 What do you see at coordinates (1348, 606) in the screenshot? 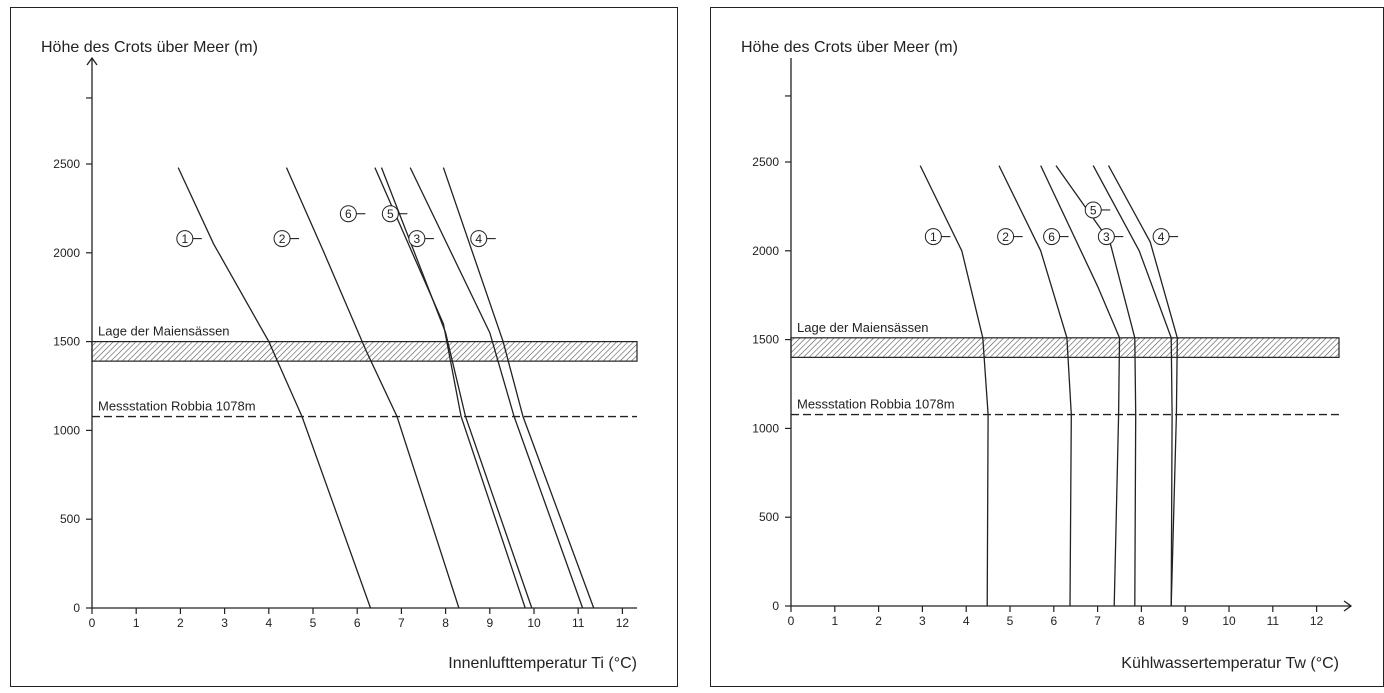
I see `x-axis-arrow` at bounding box center [1348, 606].